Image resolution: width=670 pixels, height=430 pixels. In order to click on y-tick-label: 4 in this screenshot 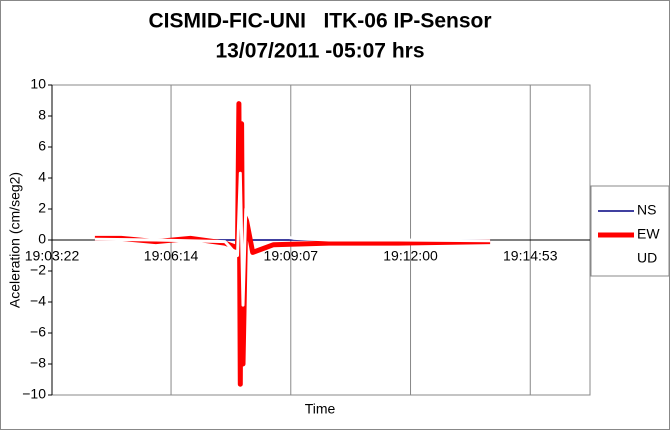, I will do `click(42, 177)`.